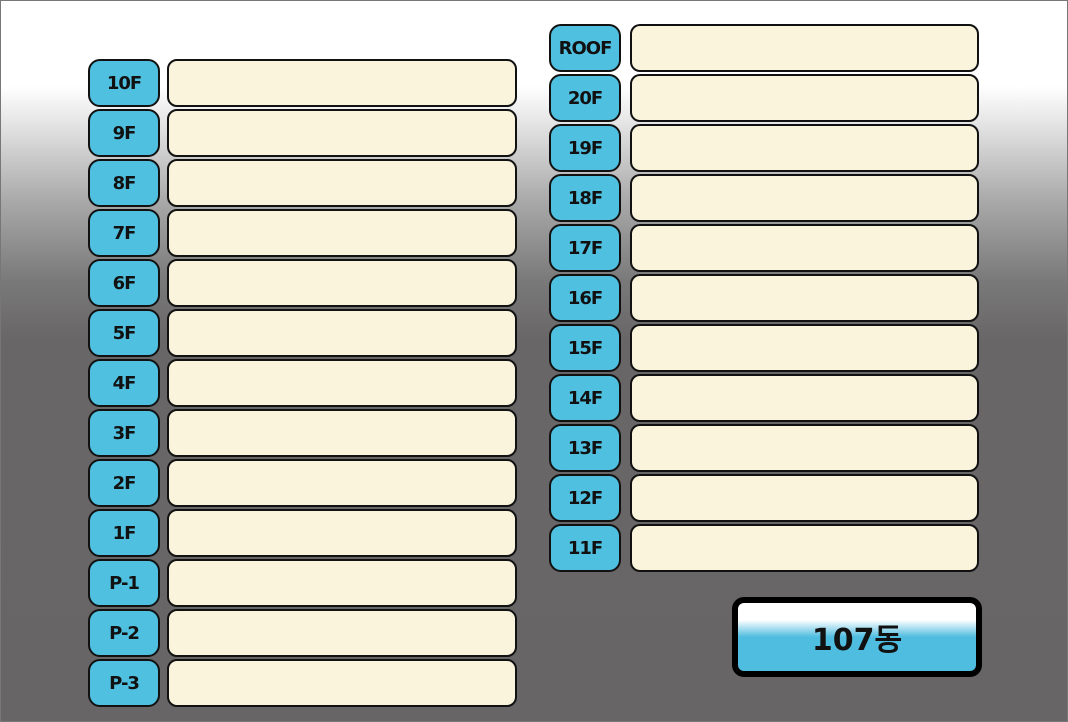 The width and height of the screenshot is (1068, 722). I want to click on floor-field-3f, so click(342, 433).